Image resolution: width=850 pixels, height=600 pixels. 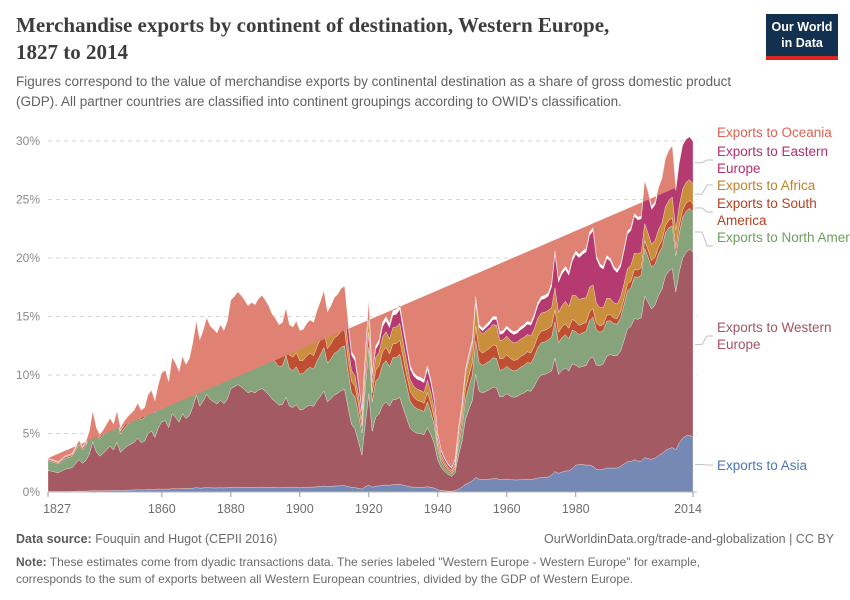 What do you see at coordinates (300, 509) in the screenshot?
I see `x-axis-label-1900: 1900` at bounding box center [300, 509].